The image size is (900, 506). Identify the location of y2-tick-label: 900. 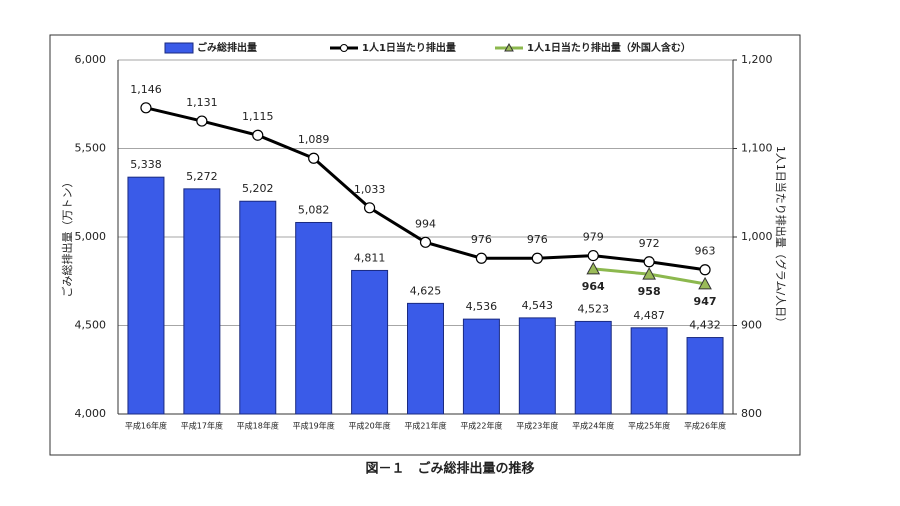
(751, 325).